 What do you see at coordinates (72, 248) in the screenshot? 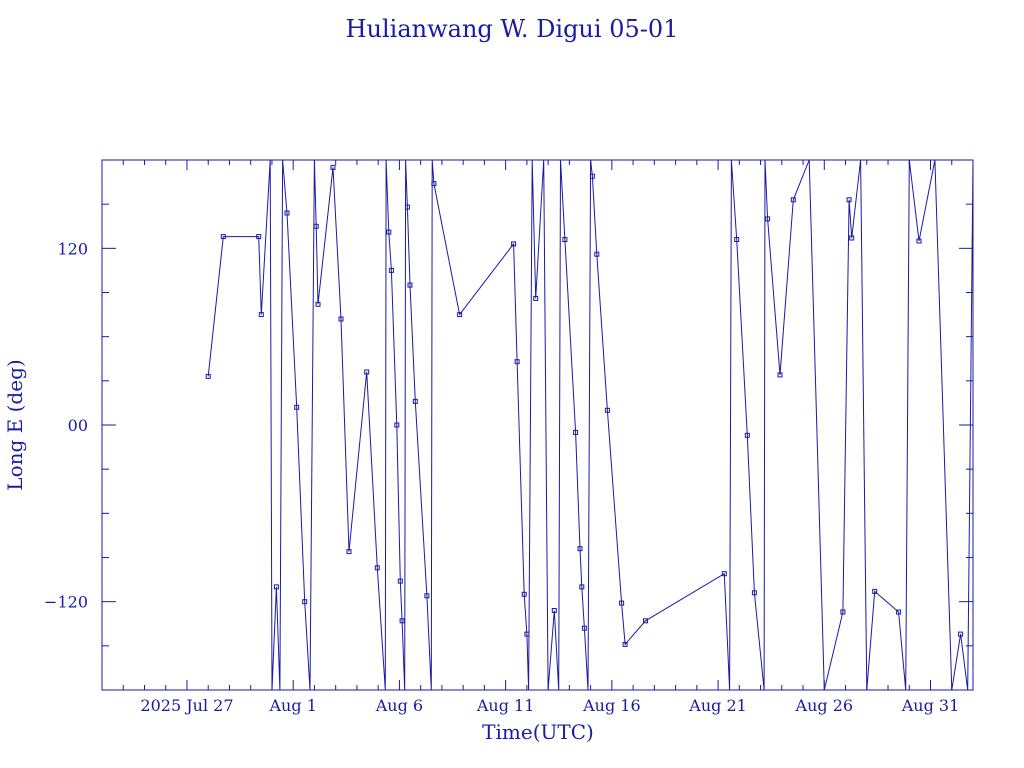
I see `y-tick-label: 120` at bounding box center [72, 248].